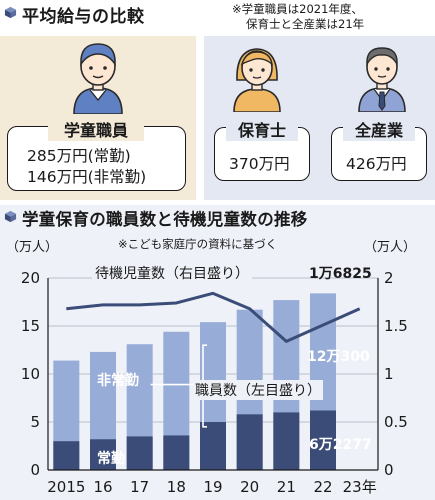  What do you see at coordinates (379, 129) in the screenshot?
I see `zensangyo-label: 全産業` at bounding box center [379, 129].